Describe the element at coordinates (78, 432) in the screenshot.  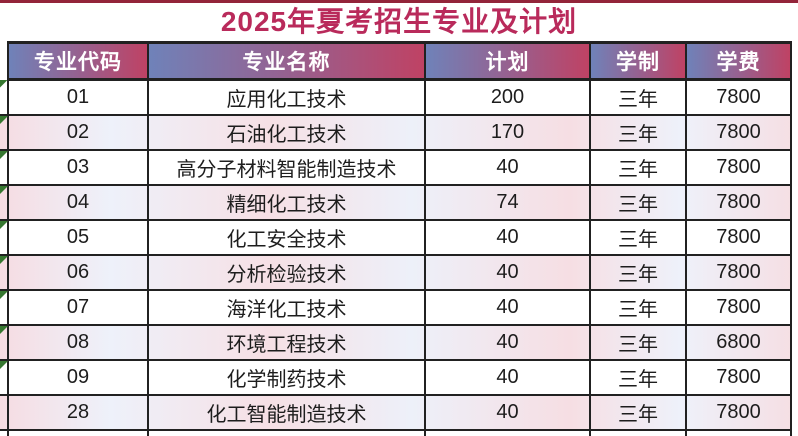
I see `cell-major-code` at that location.